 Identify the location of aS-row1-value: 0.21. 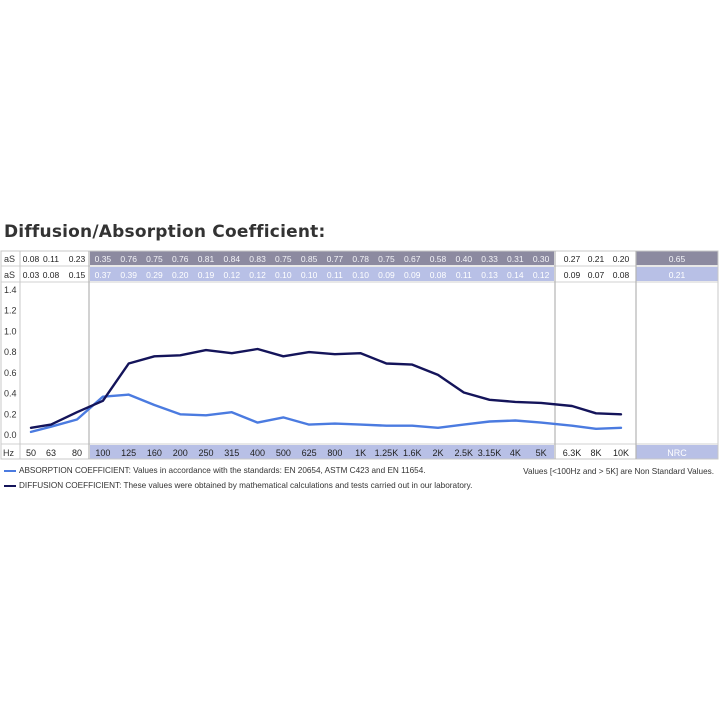
(596, 259).